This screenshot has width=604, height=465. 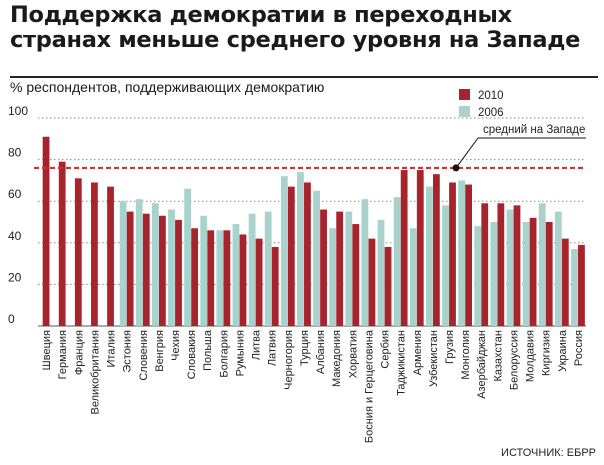 I want to click on x-tick-label: Италия, so click(x=112, y=349).